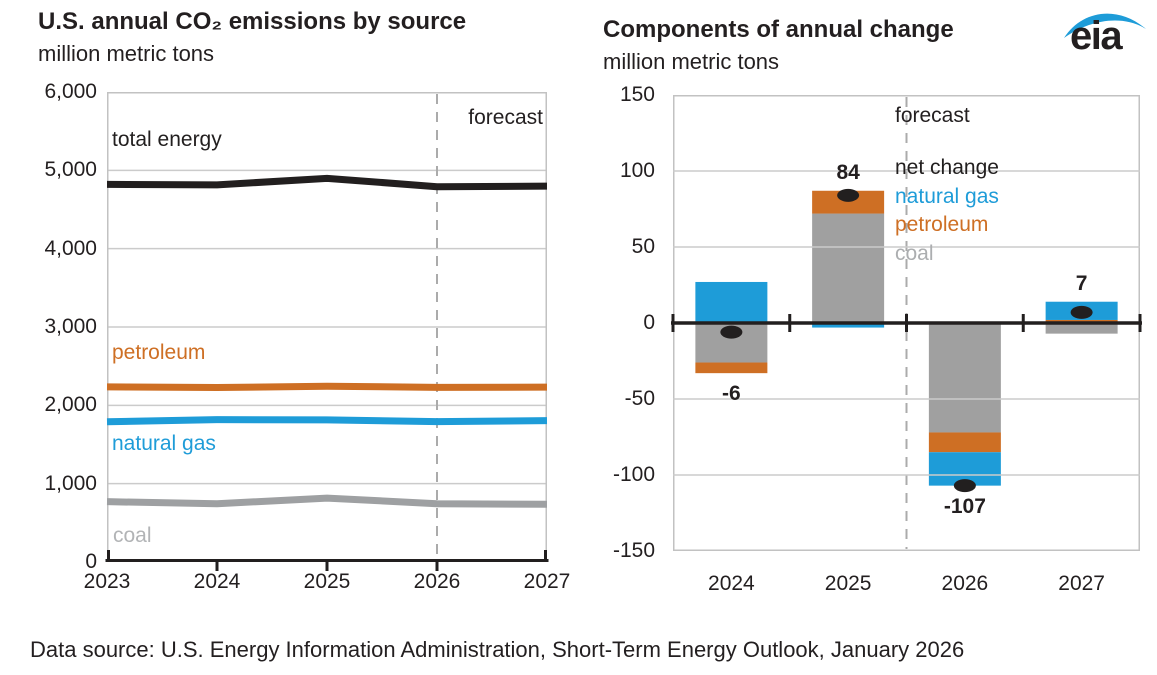  I want to click on eia-logo-text: eia, so click(1096, 36).